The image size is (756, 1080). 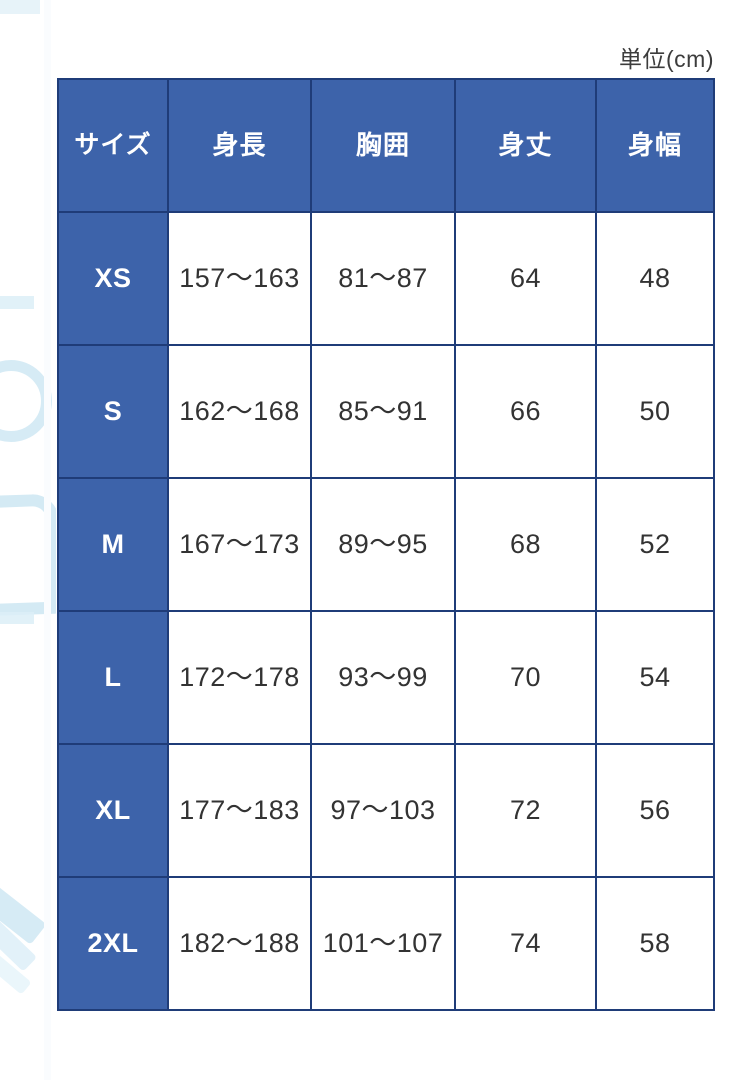 I want to click on cell-chest: 101〜107, so click(x=383, y=943).